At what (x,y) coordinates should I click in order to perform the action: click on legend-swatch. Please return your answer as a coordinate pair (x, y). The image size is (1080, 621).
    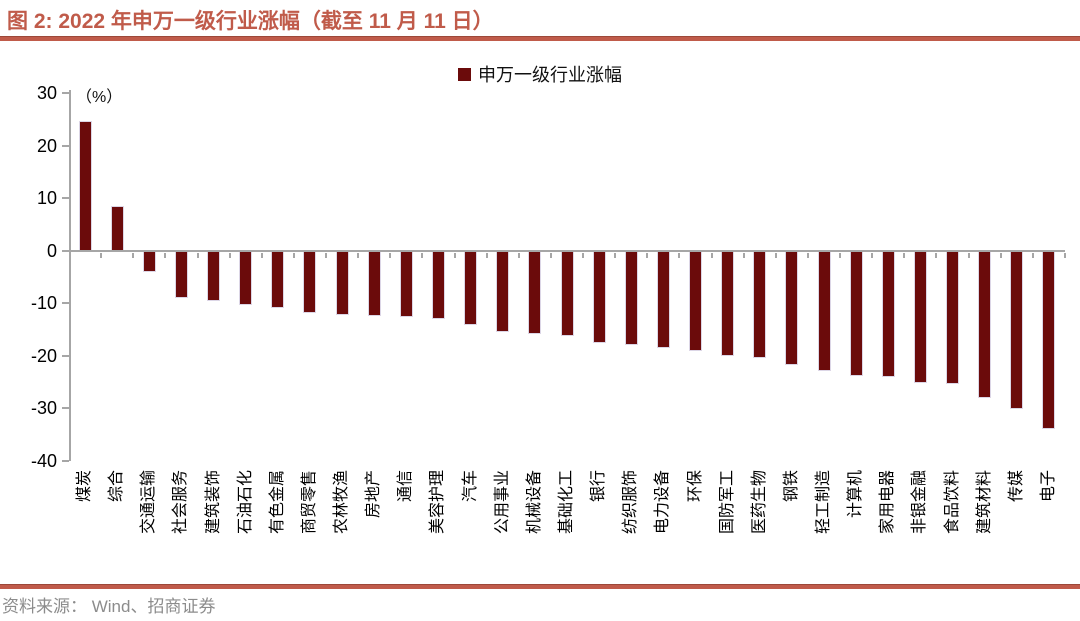
    Looking at the image, I should click on (464, 74).